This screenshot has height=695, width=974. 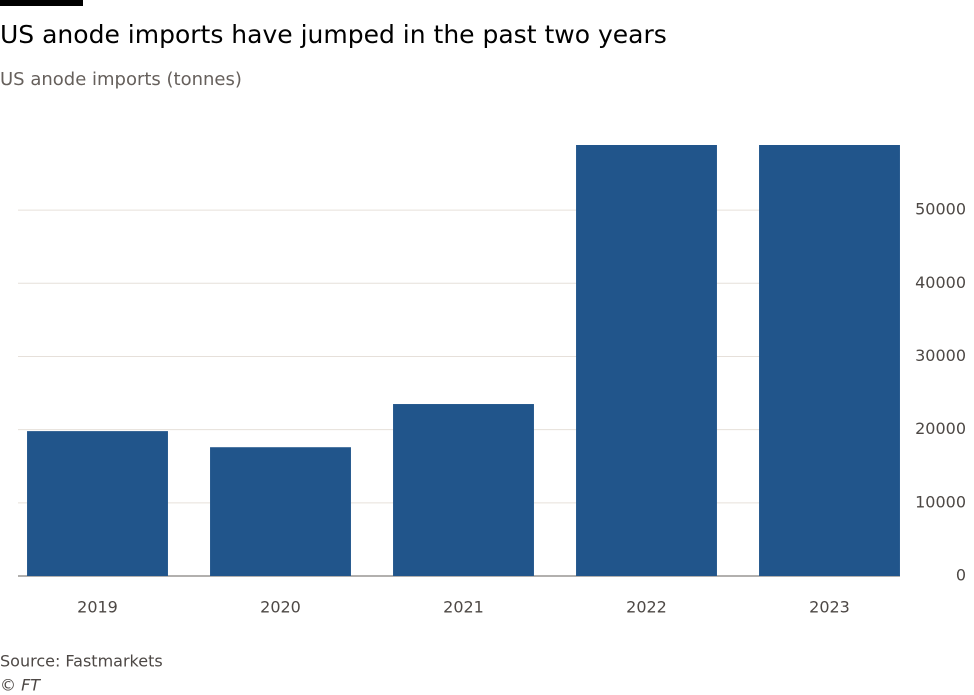 What do you see at coordinates (940, 428) in the screenshot?
I see `y-tick-label: 20000` at bounding box center [940, 428].